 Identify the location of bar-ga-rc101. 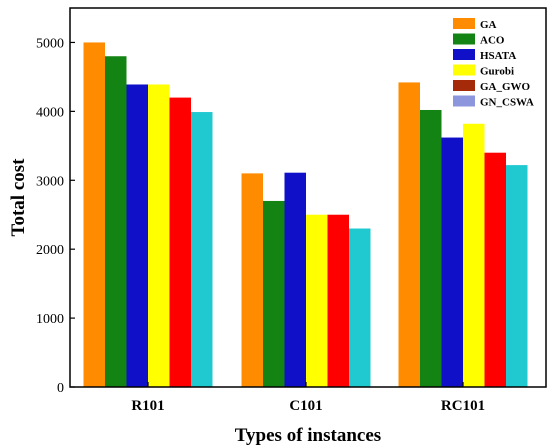
(409, 235).